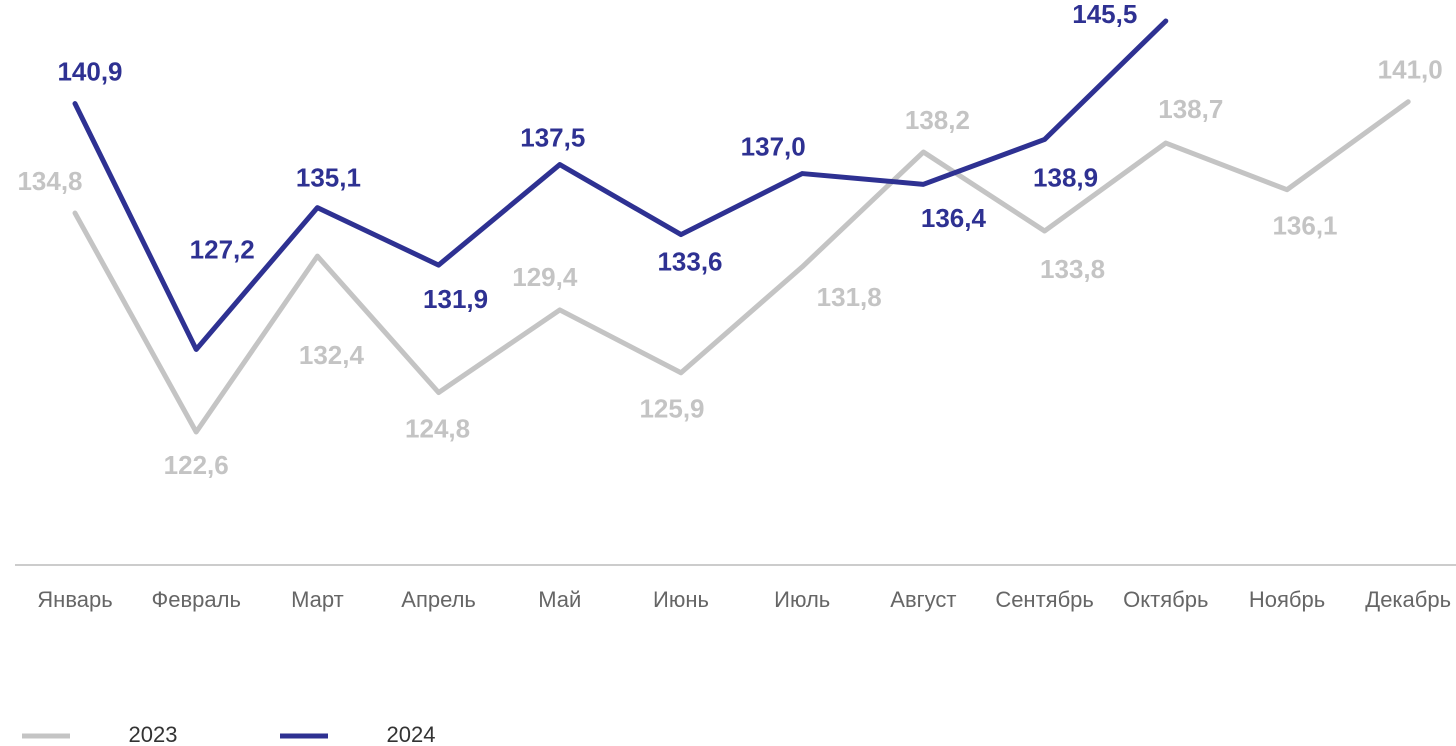  Describe the element at coordinates (954, 218) in the screenshot. I see `data-label: 136,4` at that location.